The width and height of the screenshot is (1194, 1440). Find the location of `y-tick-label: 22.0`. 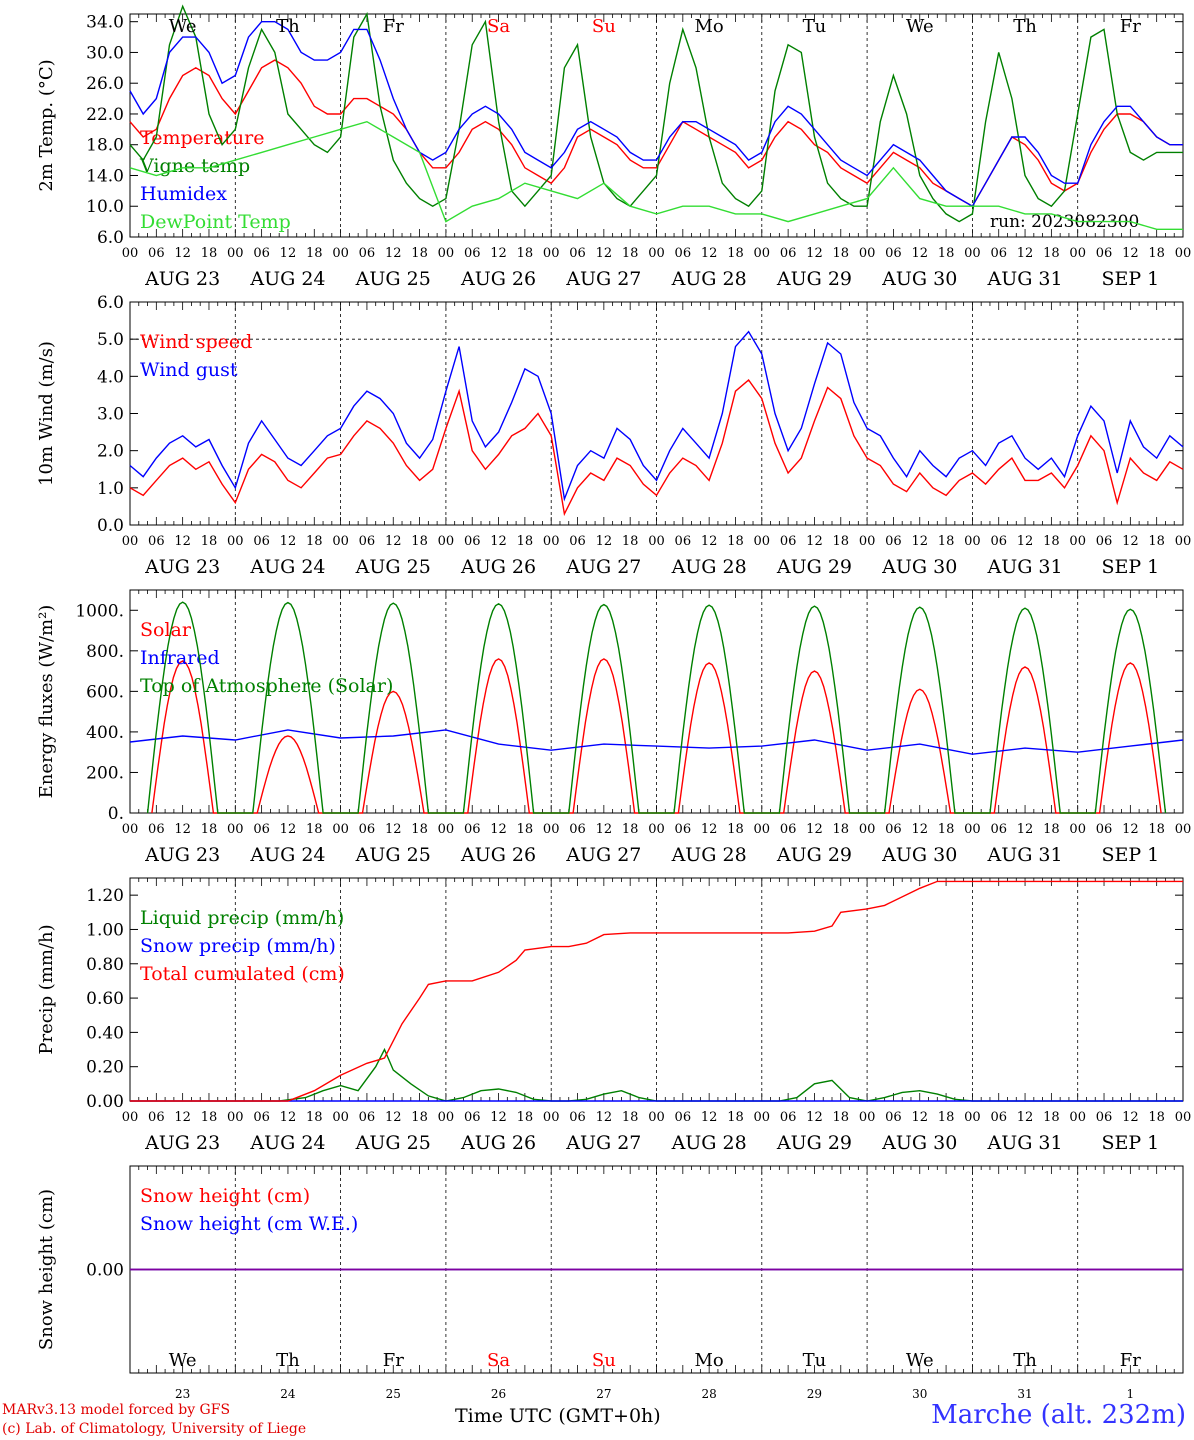

y-tick-label: 22.0 is located at coordinates (105, 115).